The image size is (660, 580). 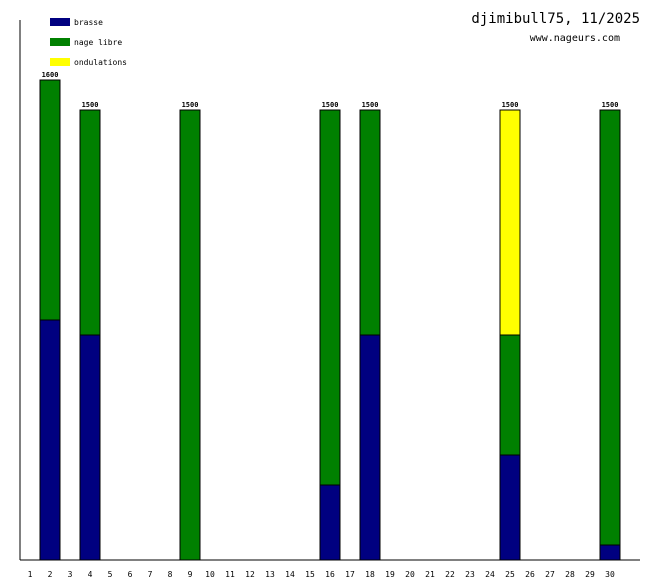 What do you see at coordinates (60, 42) in the screenshot?
I see `legend-swatch-nage-libre` at bounding box center [60, 42].